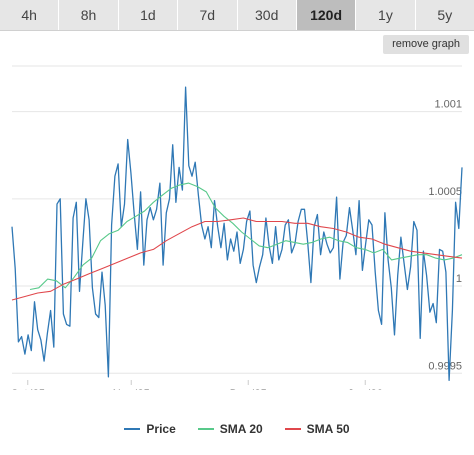 The image size is (474, 455). Describe the element at coordinates (386, 15) in the screenshot. I see `tab-1y: 1y` at that location.